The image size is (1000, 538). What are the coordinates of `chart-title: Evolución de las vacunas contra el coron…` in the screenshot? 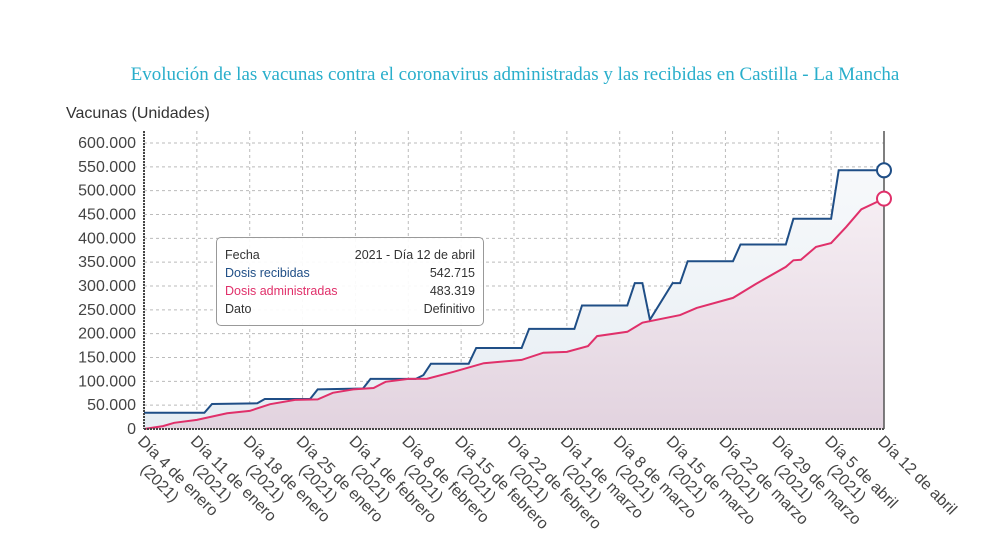 It's located at (515, 74).